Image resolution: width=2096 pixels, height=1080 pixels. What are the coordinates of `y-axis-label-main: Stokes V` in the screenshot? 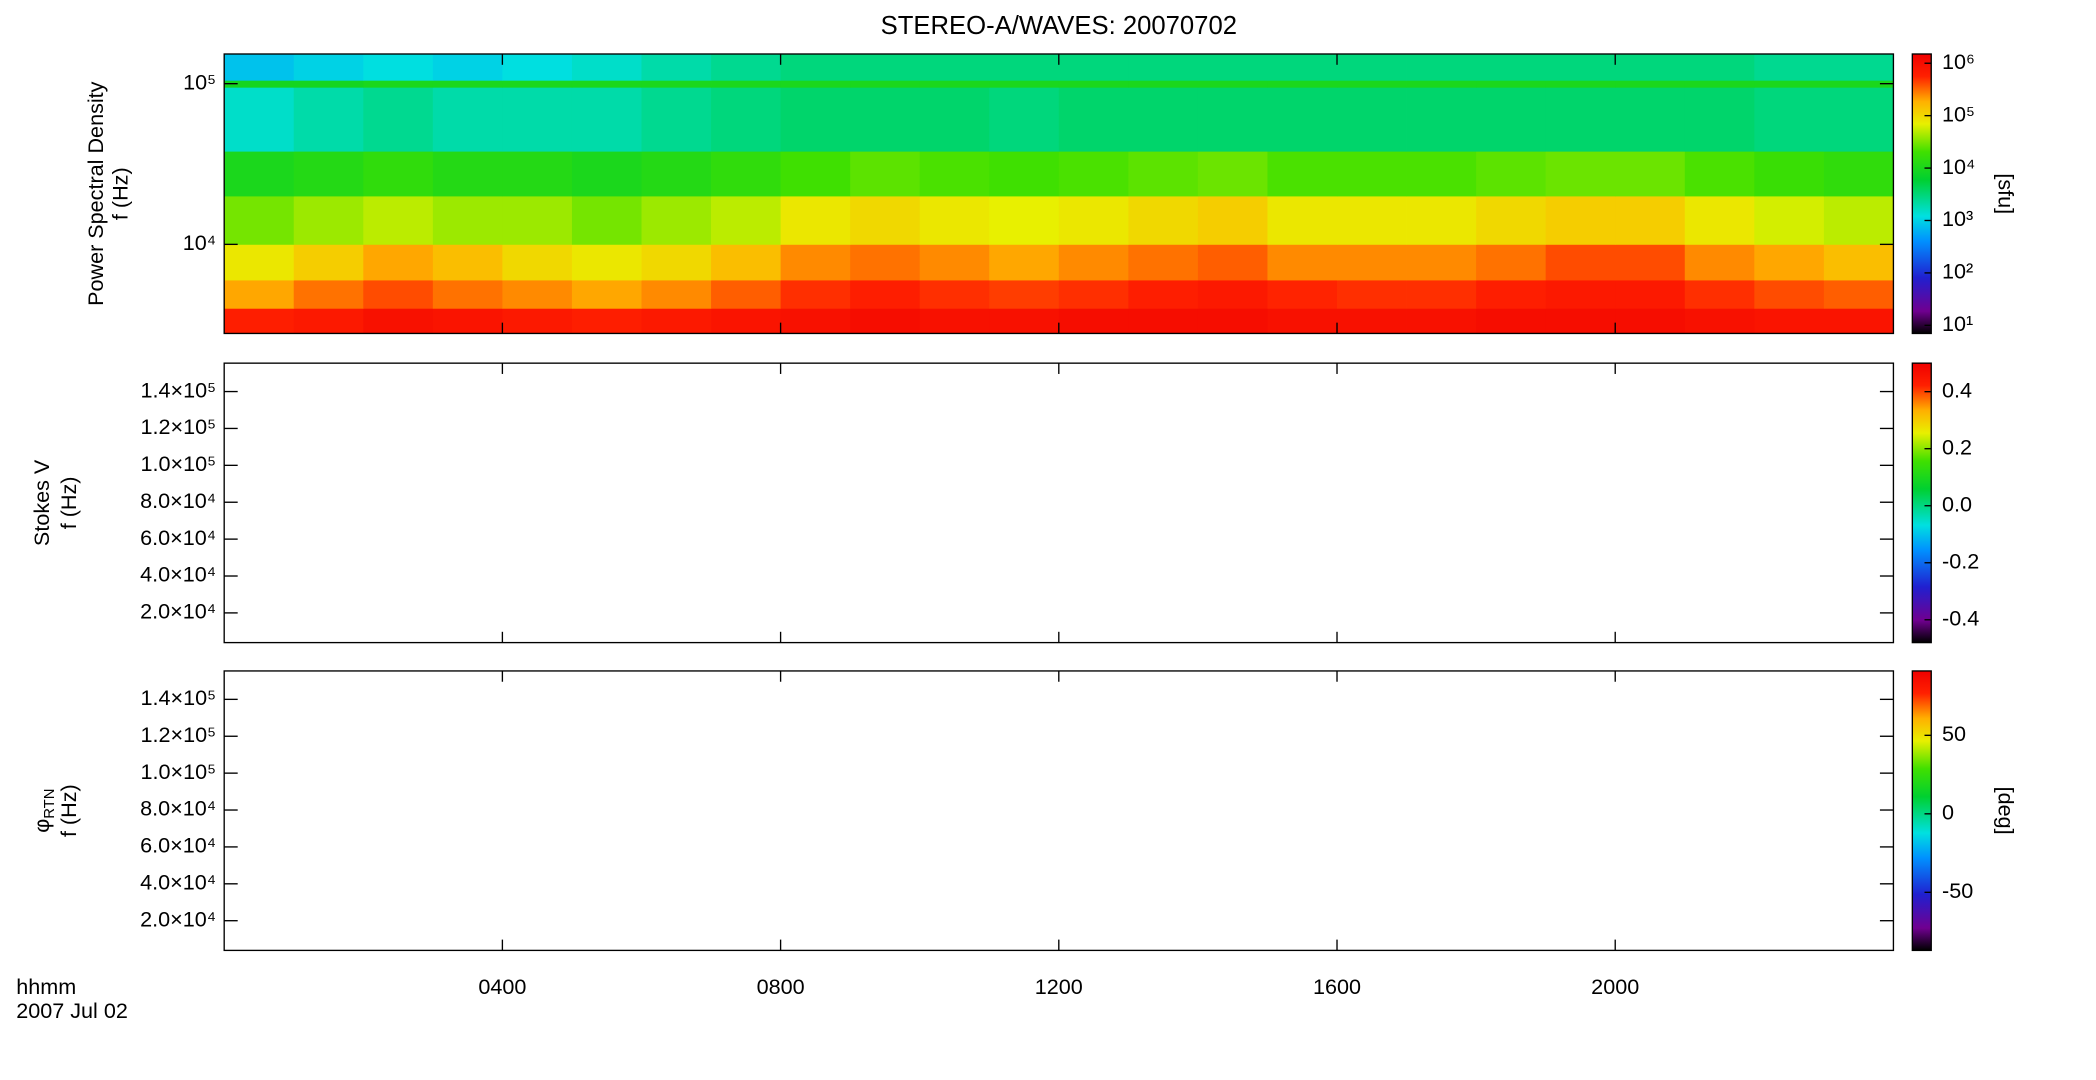 It's located at (41, 502).